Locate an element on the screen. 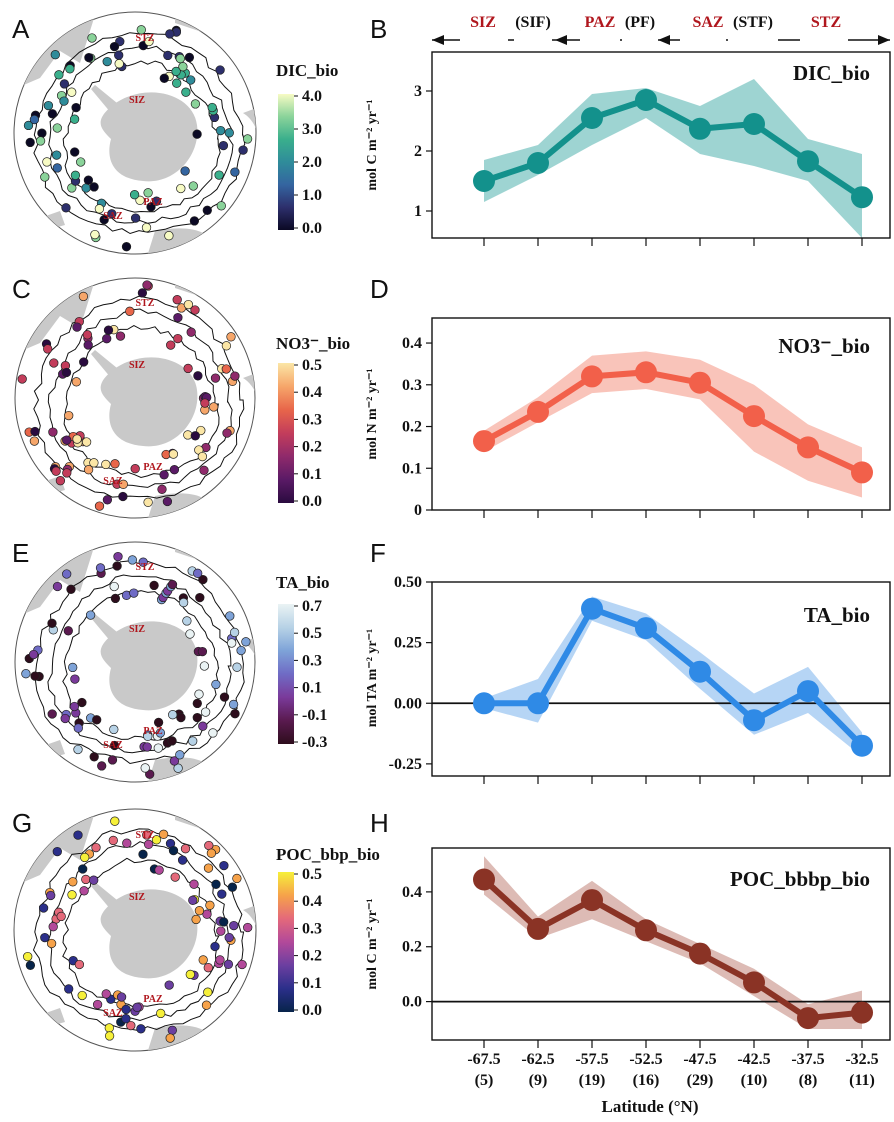  map-ta-bio: STZ SIZ PAZ SAZ is located at coordinates (135, 662).